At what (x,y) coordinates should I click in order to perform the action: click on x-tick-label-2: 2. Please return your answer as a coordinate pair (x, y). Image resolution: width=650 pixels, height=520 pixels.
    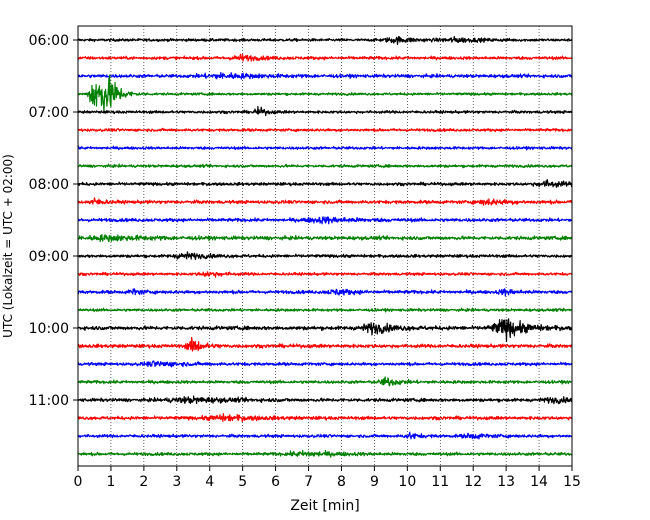
    Looking at the image, I should click on (143, 482).